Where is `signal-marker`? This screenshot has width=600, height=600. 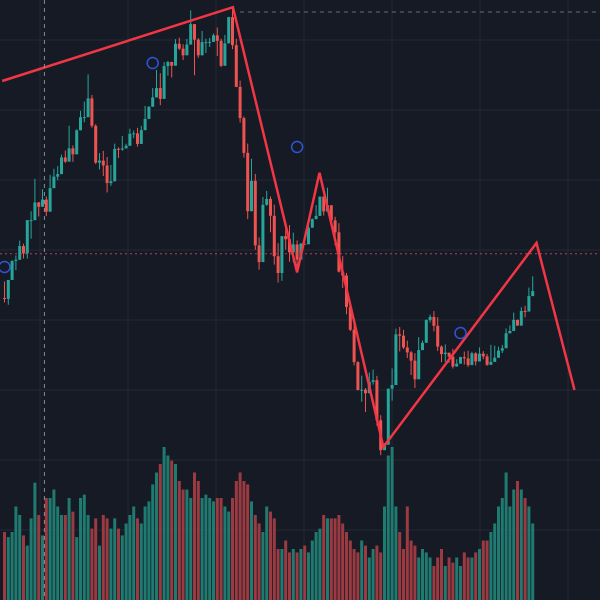
signal-marker is located at coordinates (297, 147).